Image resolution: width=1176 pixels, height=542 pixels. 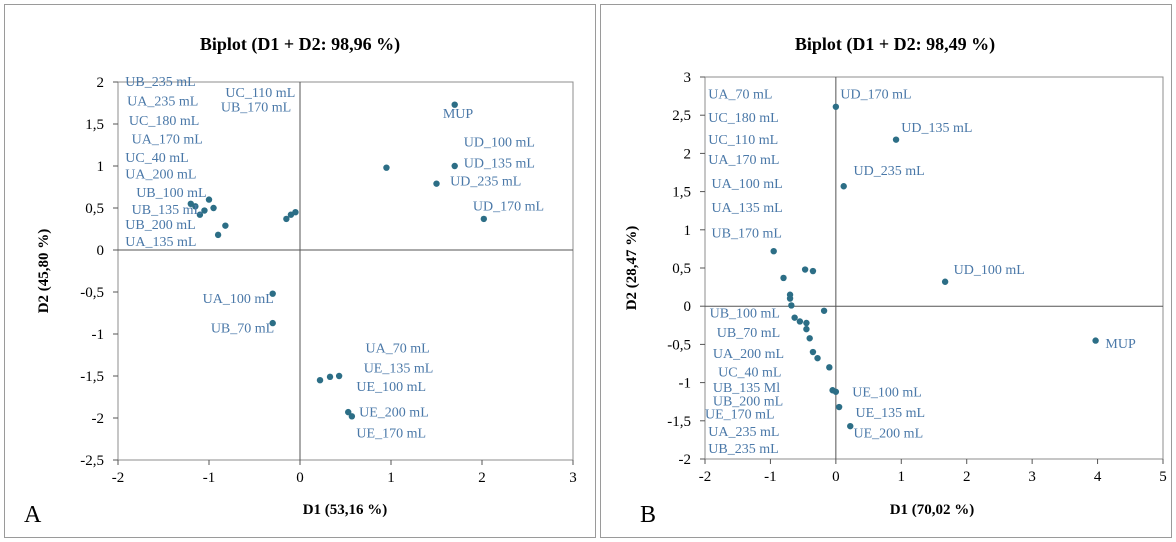 I want to click on panel-b-y-tick-label: 0,5, so click(x=681, y=269).